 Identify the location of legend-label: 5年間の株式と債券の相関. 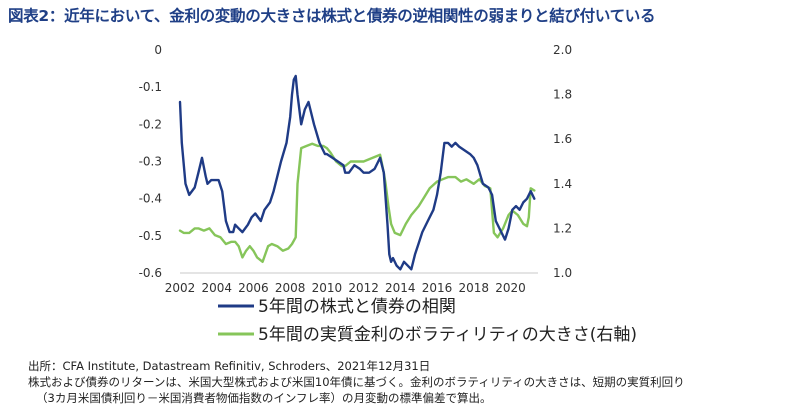
(357, 307).